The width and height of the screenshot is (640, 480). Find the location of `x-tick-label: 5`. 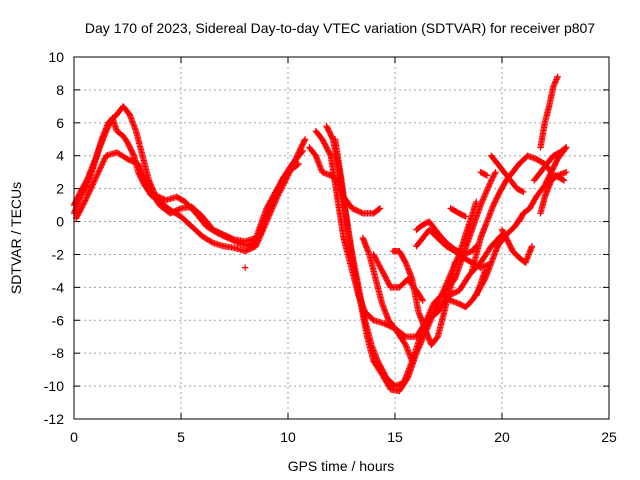

x-tick-label: 5 is located at coordinates (181, 437).